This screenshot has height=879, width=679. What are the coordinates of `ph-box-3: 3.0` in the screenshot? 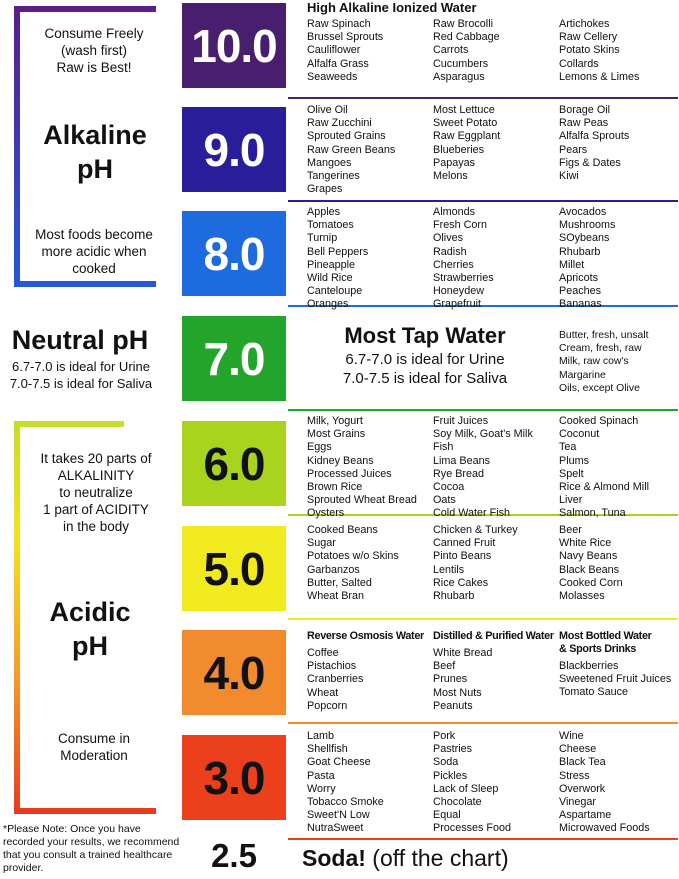 It's located at (234, 777).